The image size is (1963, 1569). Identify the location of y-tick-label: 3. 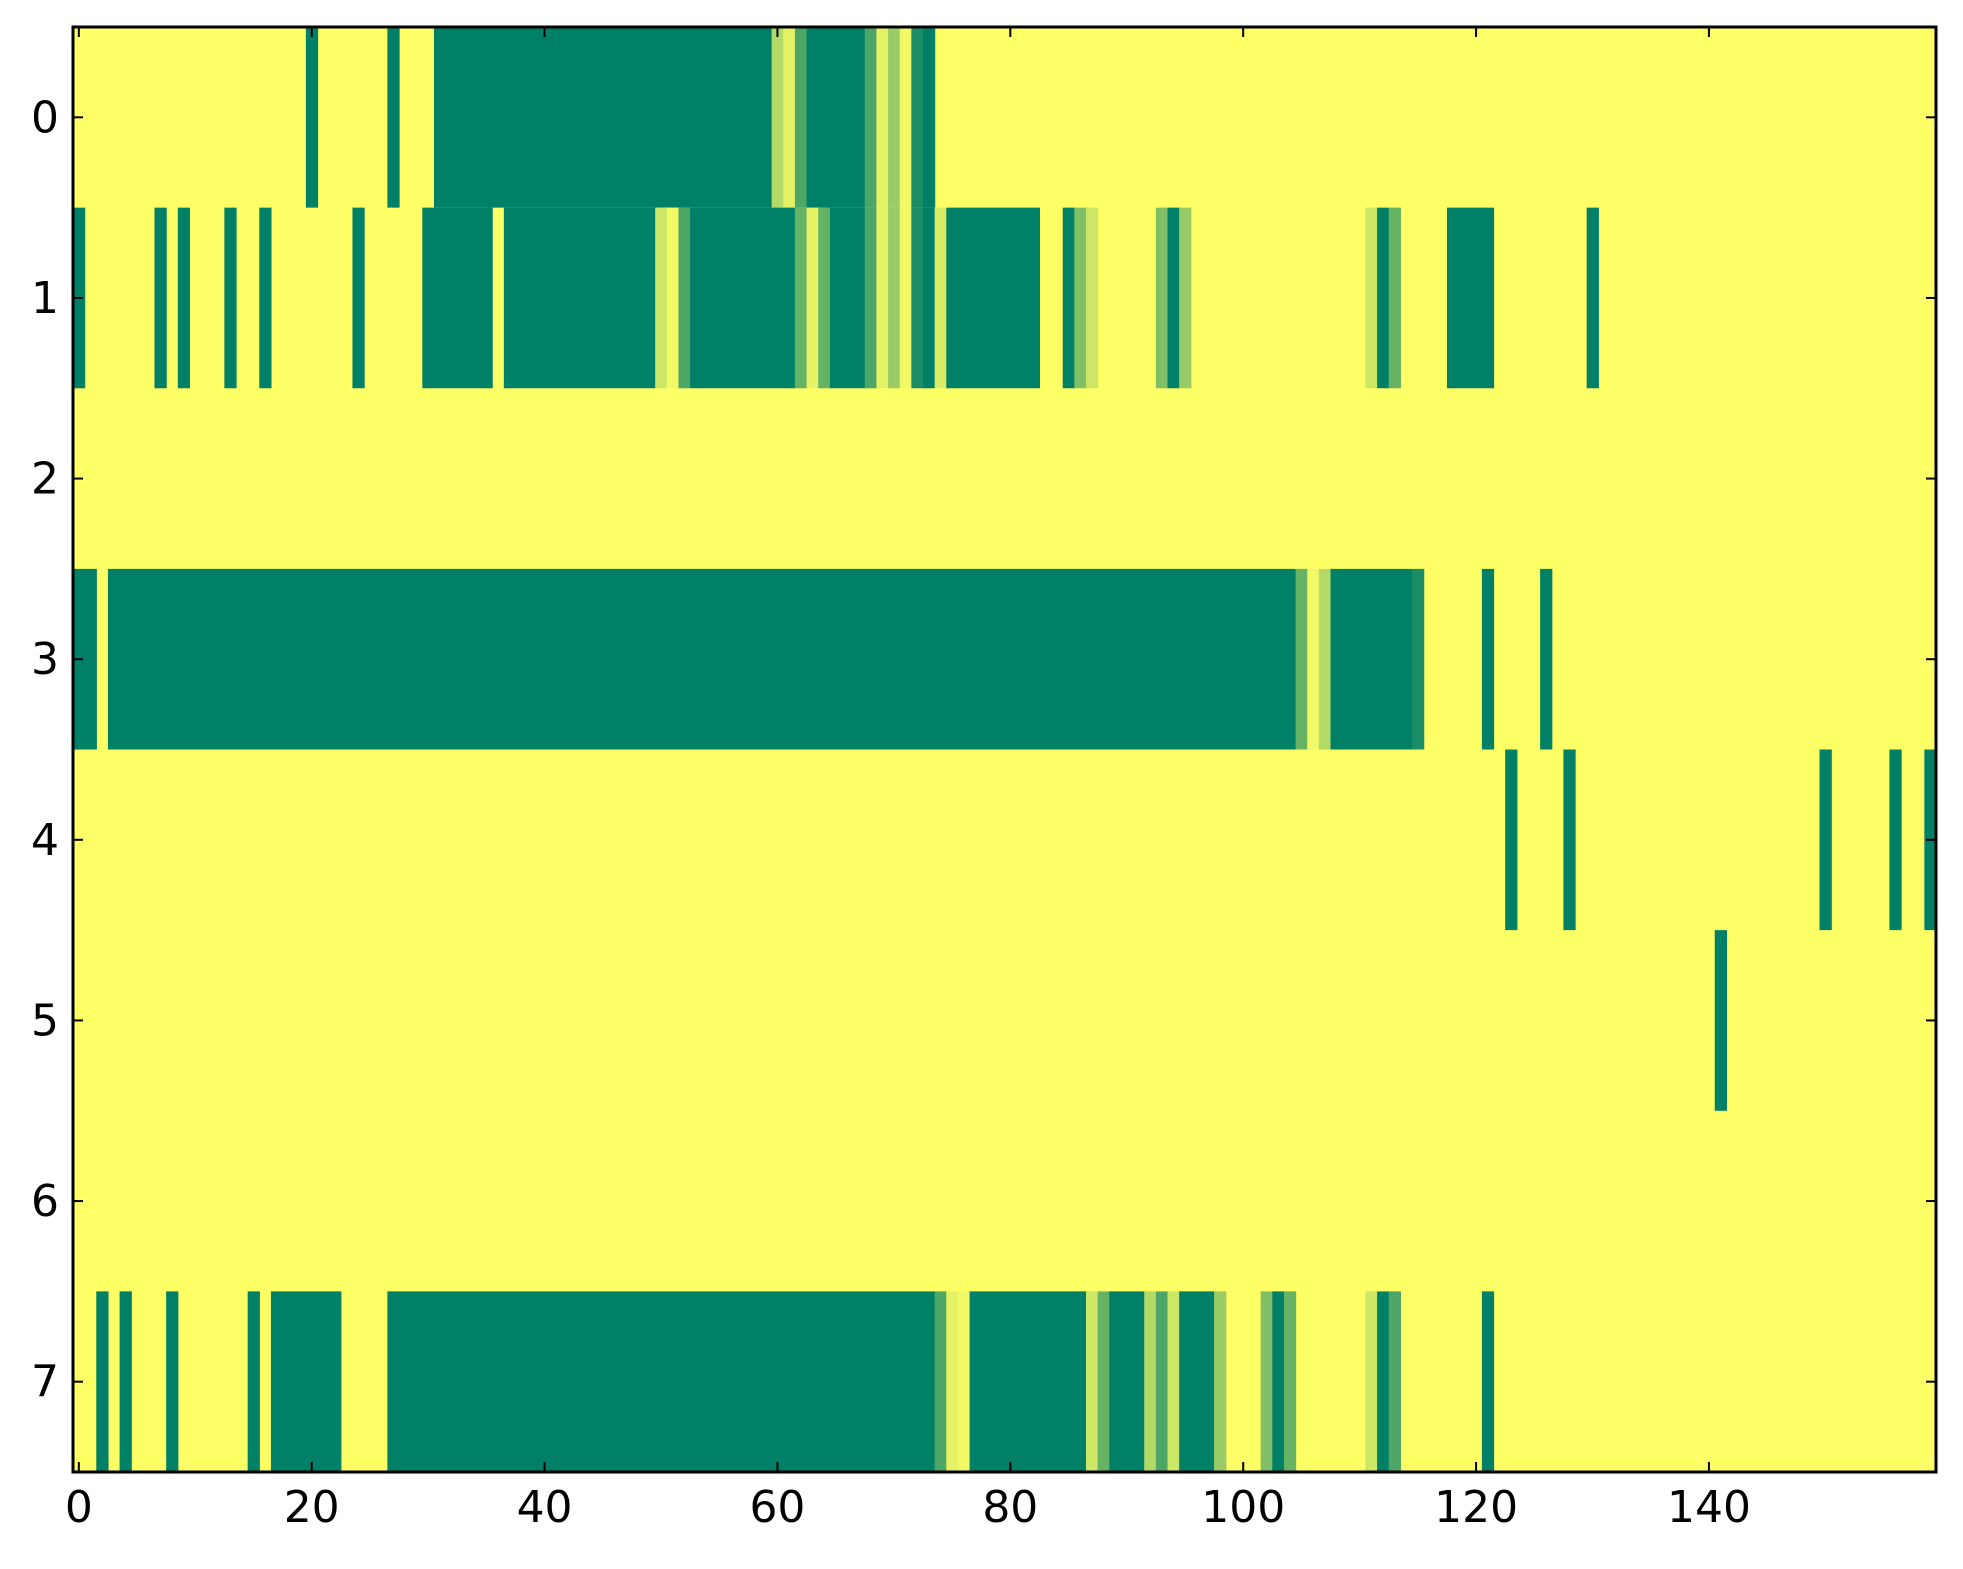
(45, 659).